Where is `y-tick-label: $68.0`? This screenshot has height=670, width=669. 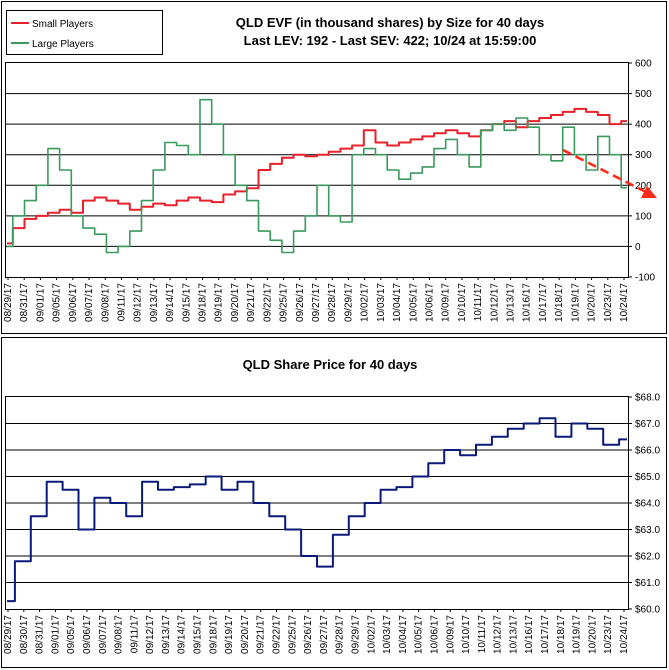
y-tick-label: $68.0 is located at coordinates (647, 398).